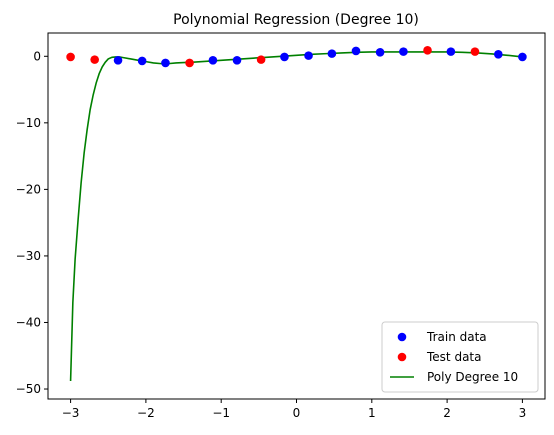 This screenshot has height=435, width=554. I want to click on x-tick-label: 2, so click(447, 413).